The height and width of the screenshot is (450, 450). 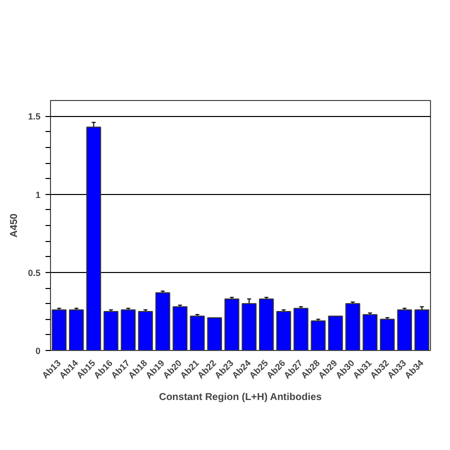 What do you see at coordinates (38, 351) in the screenshot?
I see `y-tick-label: 0` at bounding box center [38, 351].